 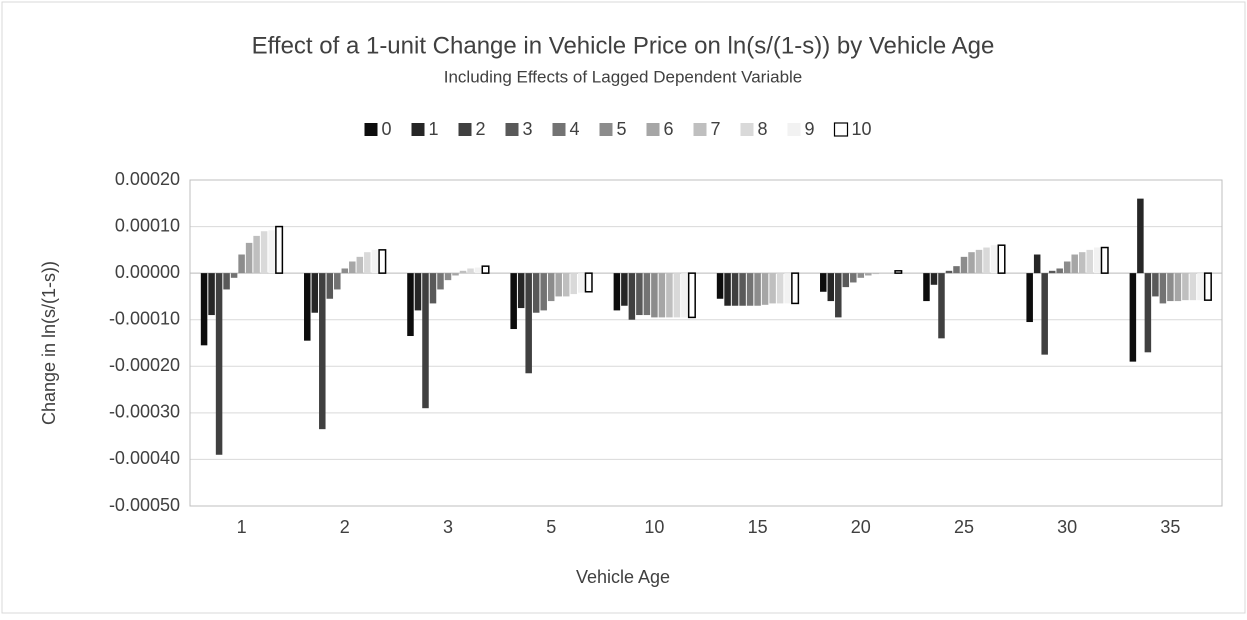 What do you see at coordinates (481, 129) in the screenshot?
I see `legend-label: 2` at bounding box center [481, 129].